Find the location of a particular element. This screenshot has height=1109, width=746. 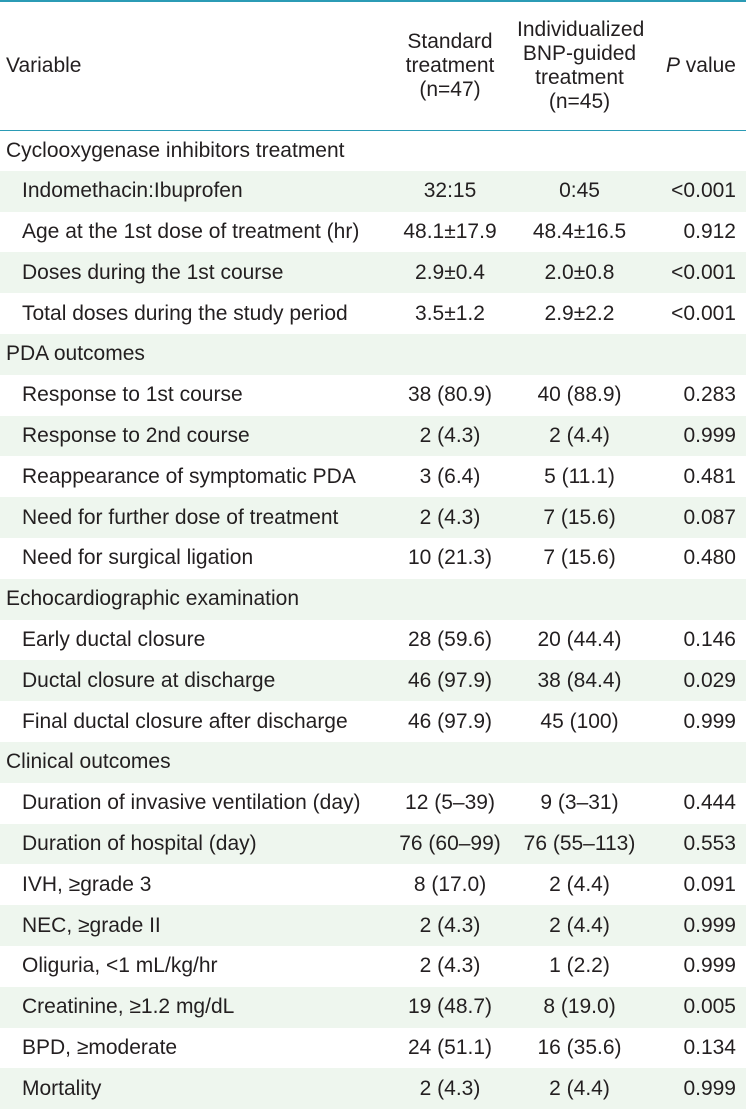

section-title: Clinical outcomes is located at coordinates (373, 762).